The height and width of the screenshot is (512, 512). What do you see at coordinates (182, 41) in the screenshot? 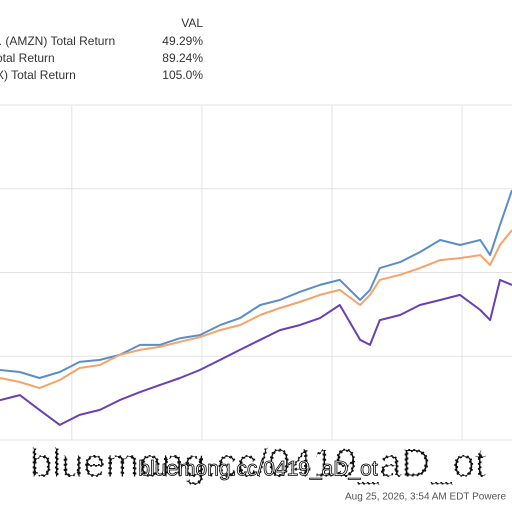
I see `legend-value: 49.29%` at bounding box center [182, 41].